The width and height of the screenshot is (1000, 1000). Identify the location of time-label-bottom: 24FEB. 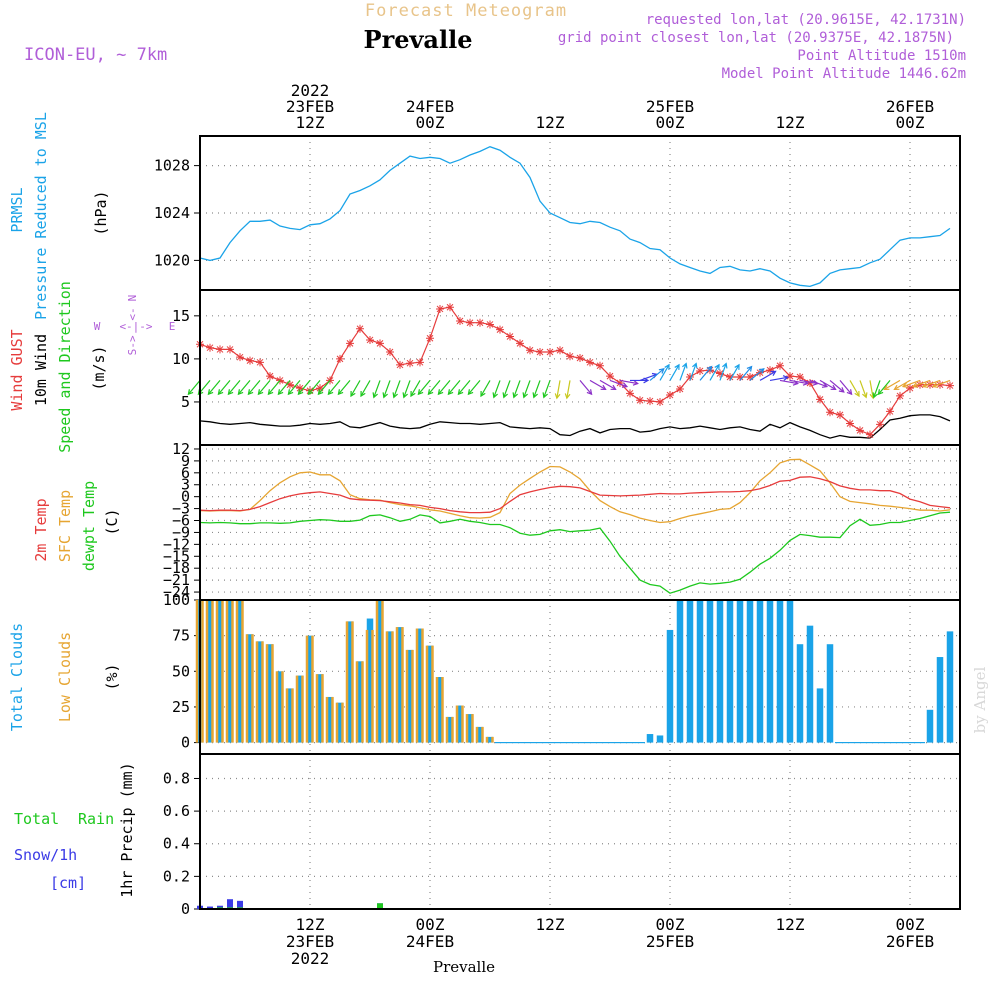
(430, 941).